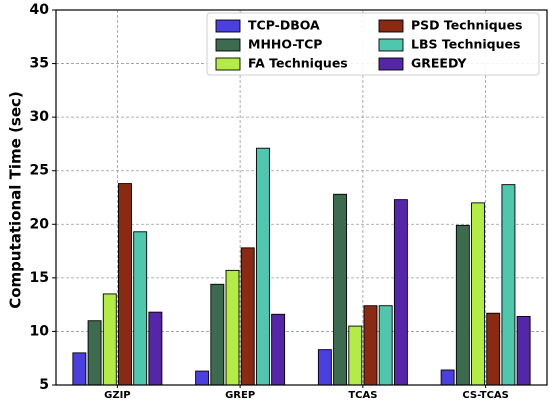 This screenshot has width=550, height=407. I want to click on y-tick-label: 40, so click(40, 10).